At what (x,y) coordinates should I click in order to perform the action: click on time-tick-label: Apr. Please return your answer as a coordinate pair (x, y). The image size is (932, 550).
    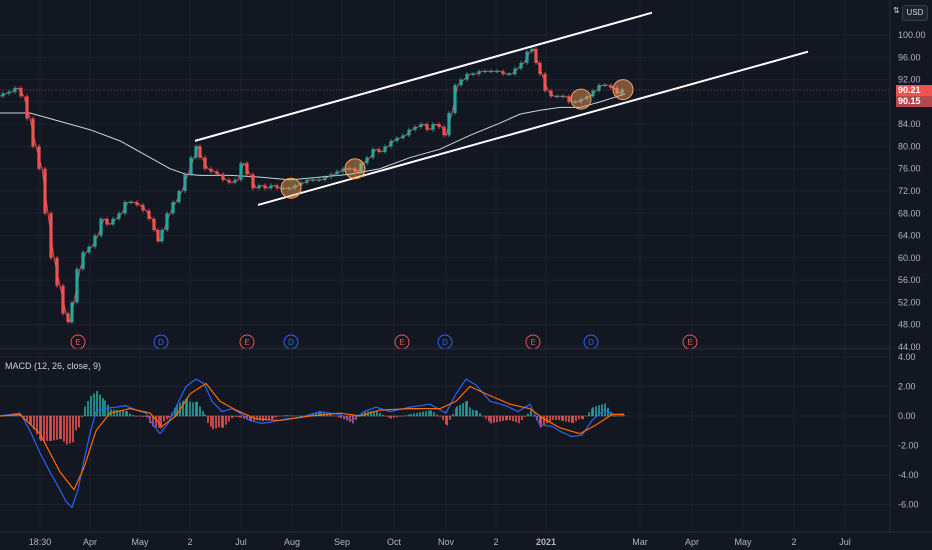
    Looking at the image, I should click on (90, 542).